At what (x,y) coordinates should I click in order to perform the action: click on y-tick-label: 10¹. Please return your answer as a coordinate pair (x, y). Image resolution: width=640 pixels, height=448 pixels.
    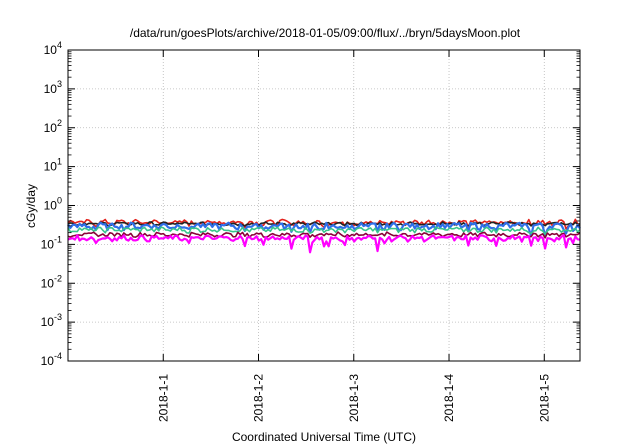
    Looking at the image, I should click on (53, 165).